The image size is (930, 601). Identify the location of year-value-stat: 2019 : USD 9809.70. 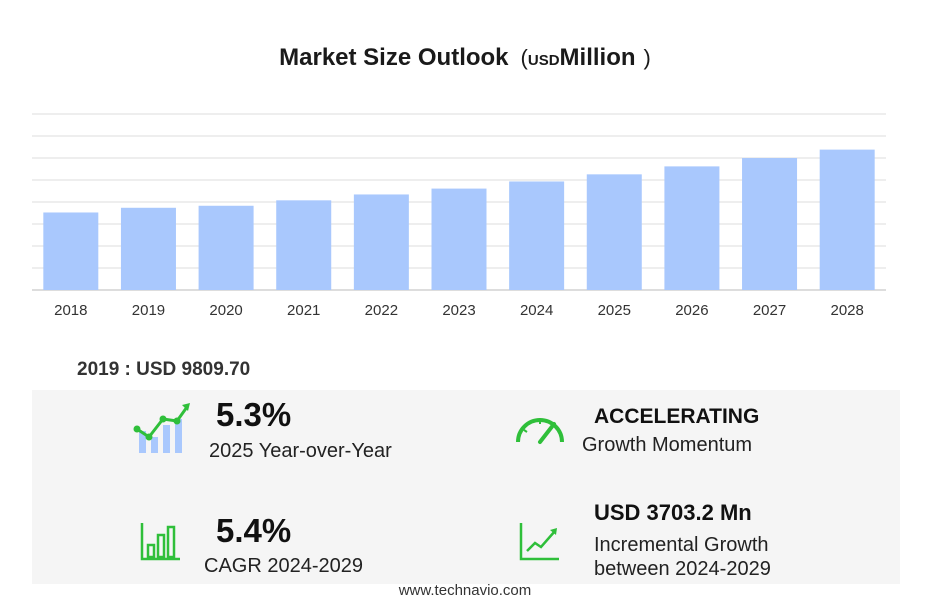
(164, 369).